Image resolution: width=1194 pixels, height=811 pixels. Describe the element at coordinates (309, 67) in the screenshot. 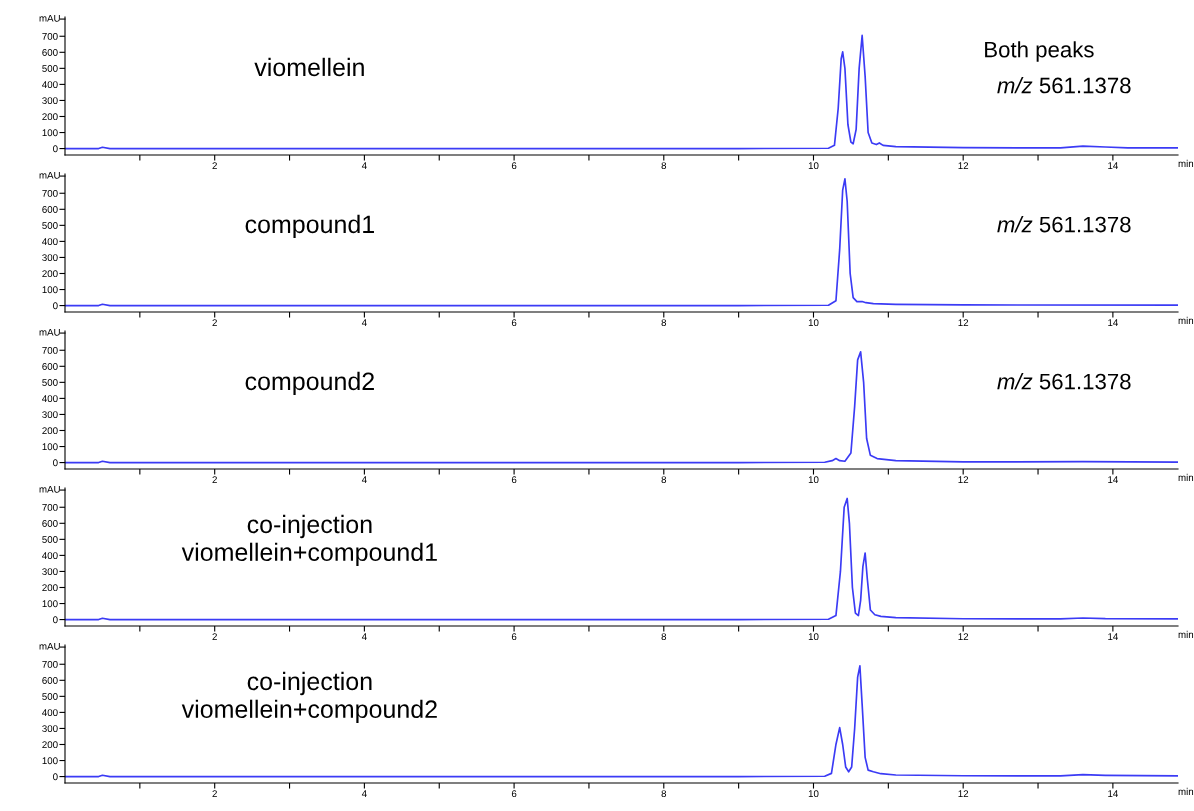

I see `text: viomellein` at that location.